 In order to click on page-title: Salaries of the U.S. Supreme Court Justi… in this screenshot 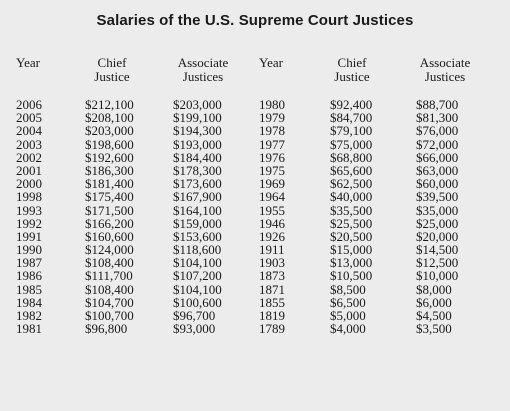, I will do `click(255, 20)`.